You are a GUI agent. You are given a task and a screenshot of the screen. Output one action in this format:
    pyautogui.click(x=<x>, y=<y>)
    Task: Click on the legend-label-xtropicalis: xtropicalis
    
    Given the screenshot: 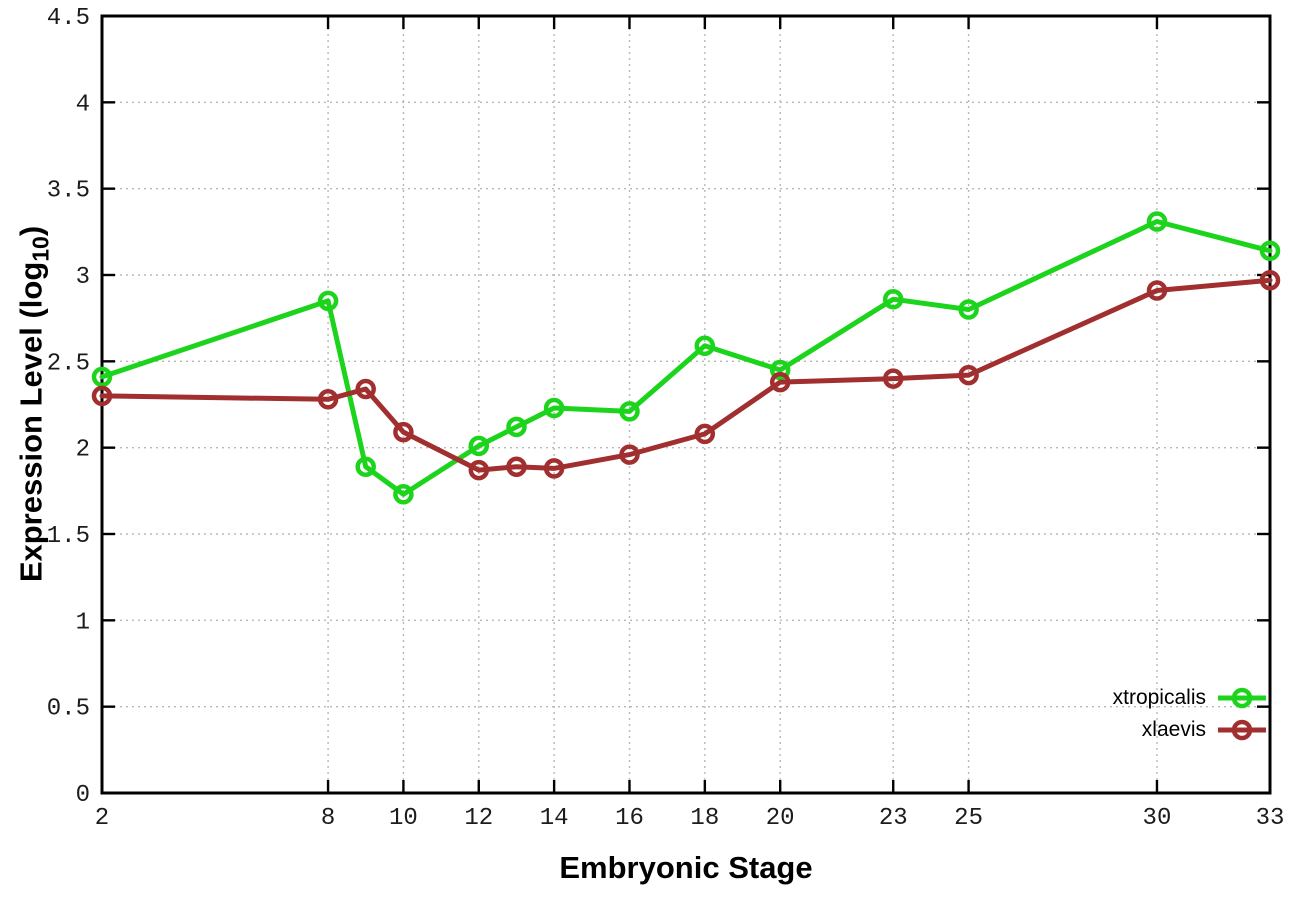 What is the action you would take?
    pyautogui.click(x=1159, y=697)
    